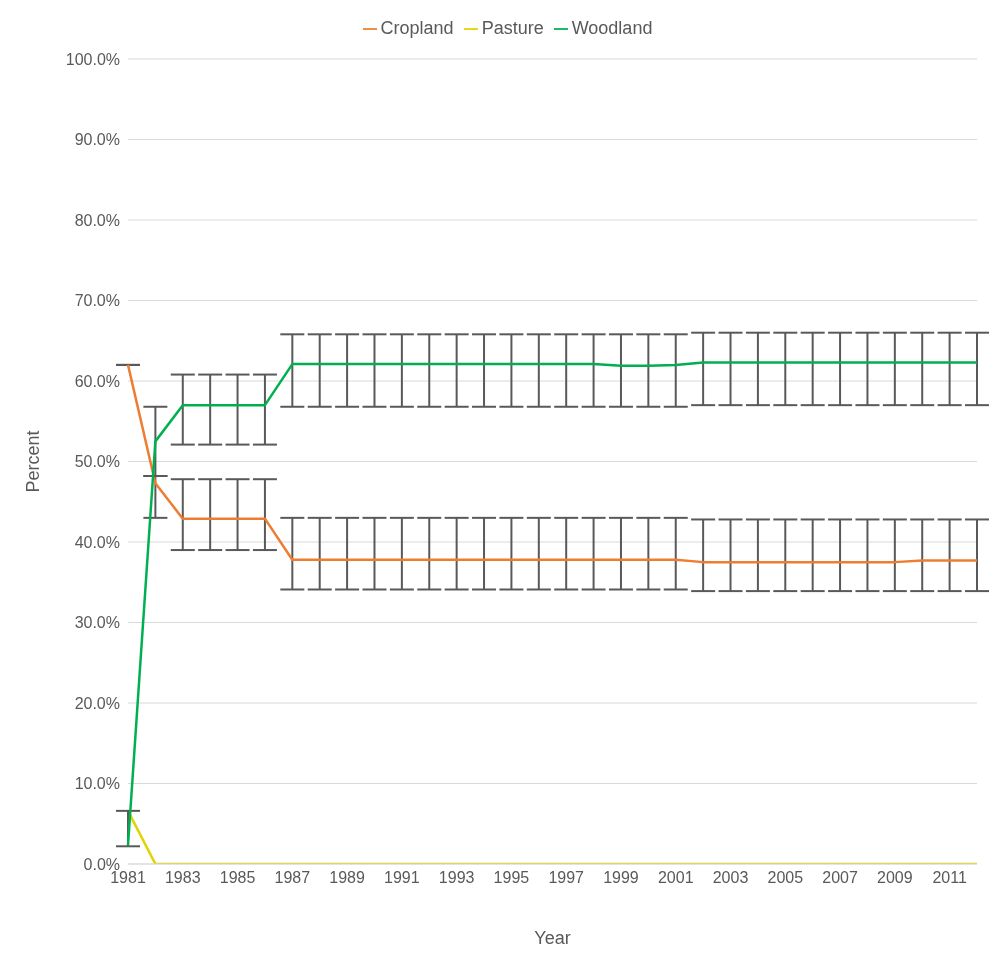  Describe the element at coordinates (566, 878) in the screenshot. I see `x-tick-label: 1997` at that location.